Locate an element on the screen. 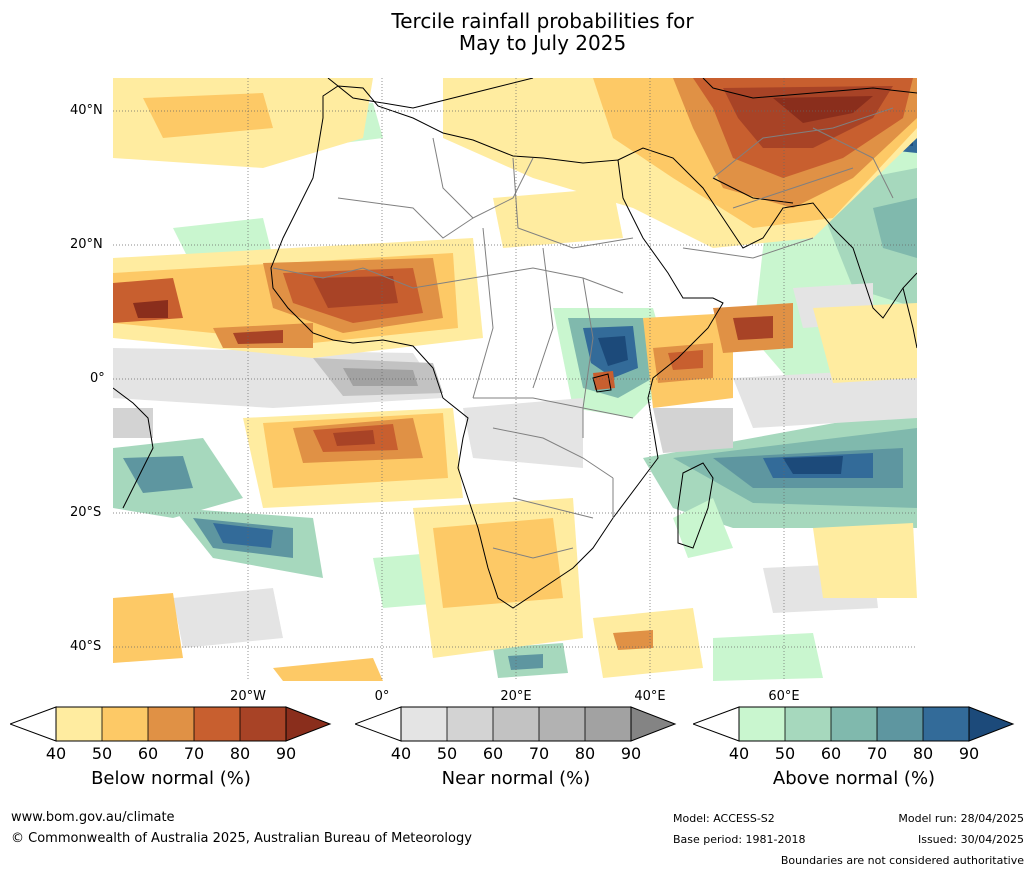 The height and width of the screenshot is (873, 1035). above-normal-label: Above normal (%) is located at coordinates (854, 778).